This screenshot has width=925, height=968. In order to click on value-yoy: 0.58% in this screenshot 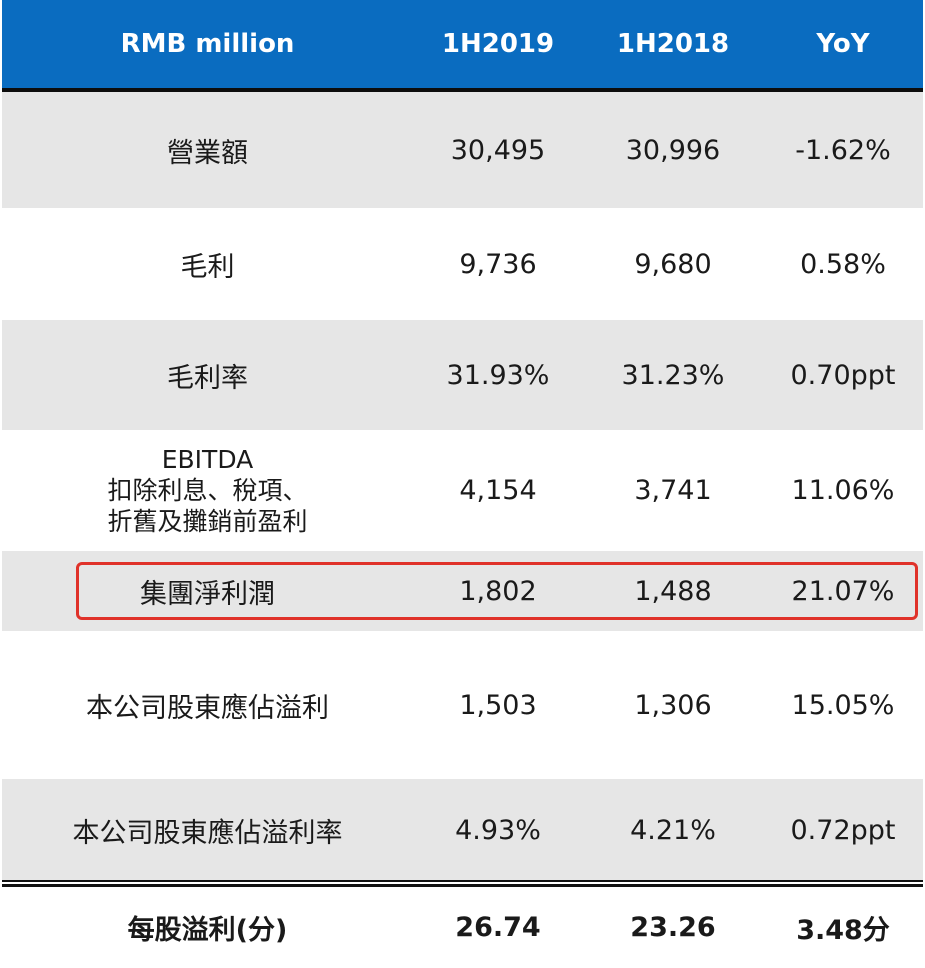, I will do `click(843, 264)`.